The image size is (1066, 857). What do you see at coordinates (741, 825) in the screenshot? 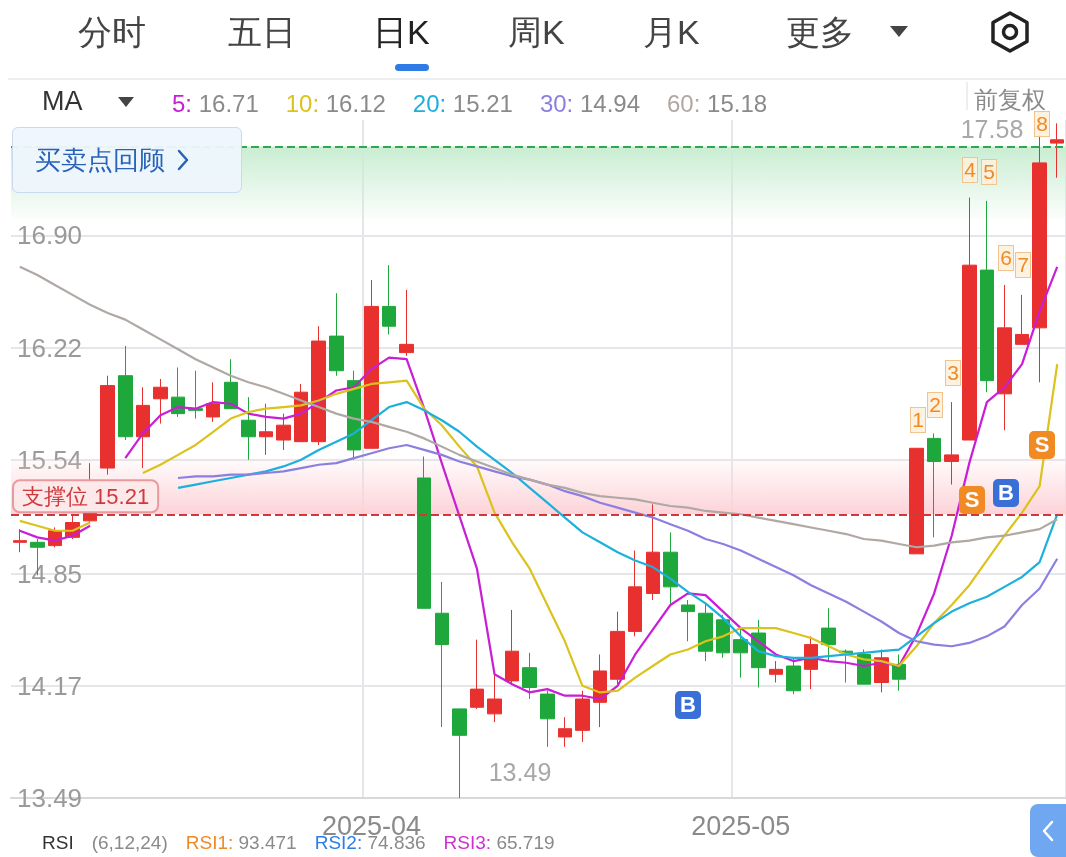
I see `x-tick-label: 2025-05` at bounding box center [741, 825].